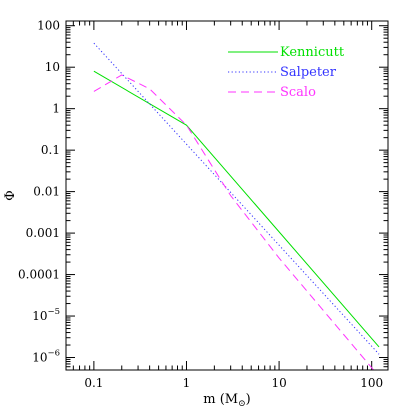  Describe the element at coordinates (242, 404) in the screenshot. I see `x-axis-label-subscript: ⊙` at that location.